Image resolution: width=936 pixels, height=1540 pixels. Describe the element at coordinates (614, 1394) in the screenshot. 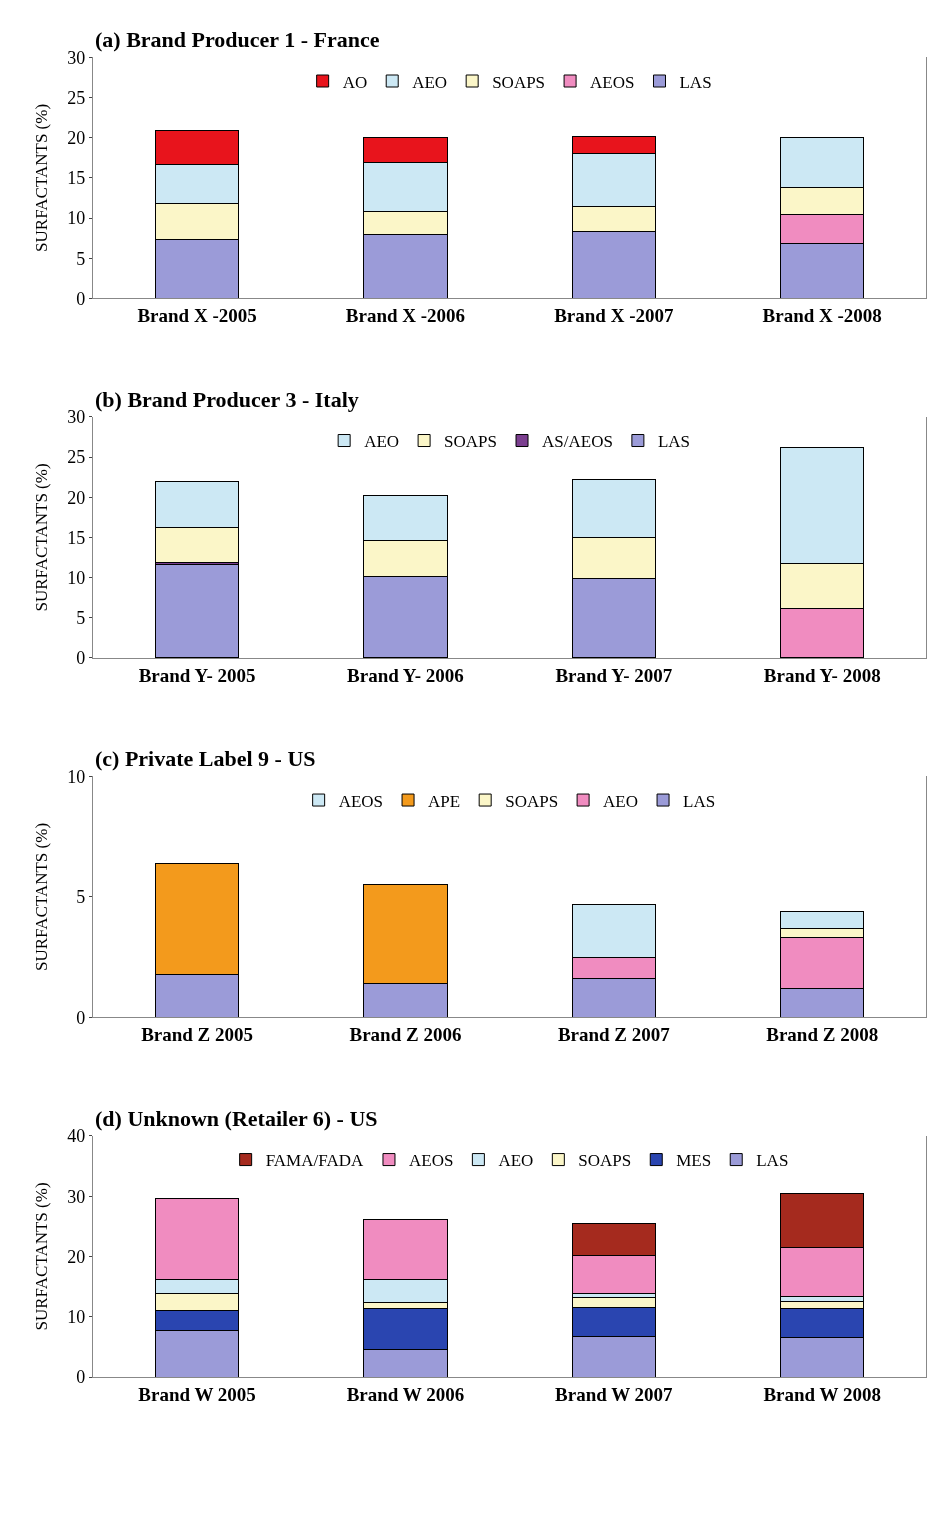

I see `x-tick-label: Brand W 2007` at that location.